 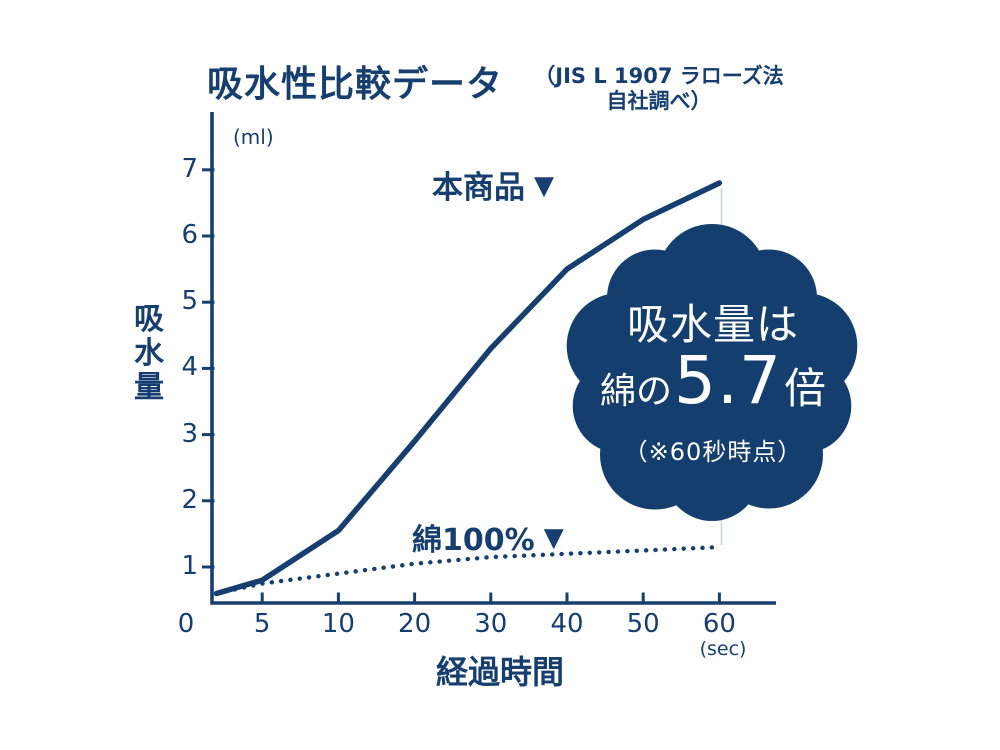 What do you see at coordinates (149, 387) in the screenshot?
I see `y-axis-label-char: 量` at bounding box center [149, 387].